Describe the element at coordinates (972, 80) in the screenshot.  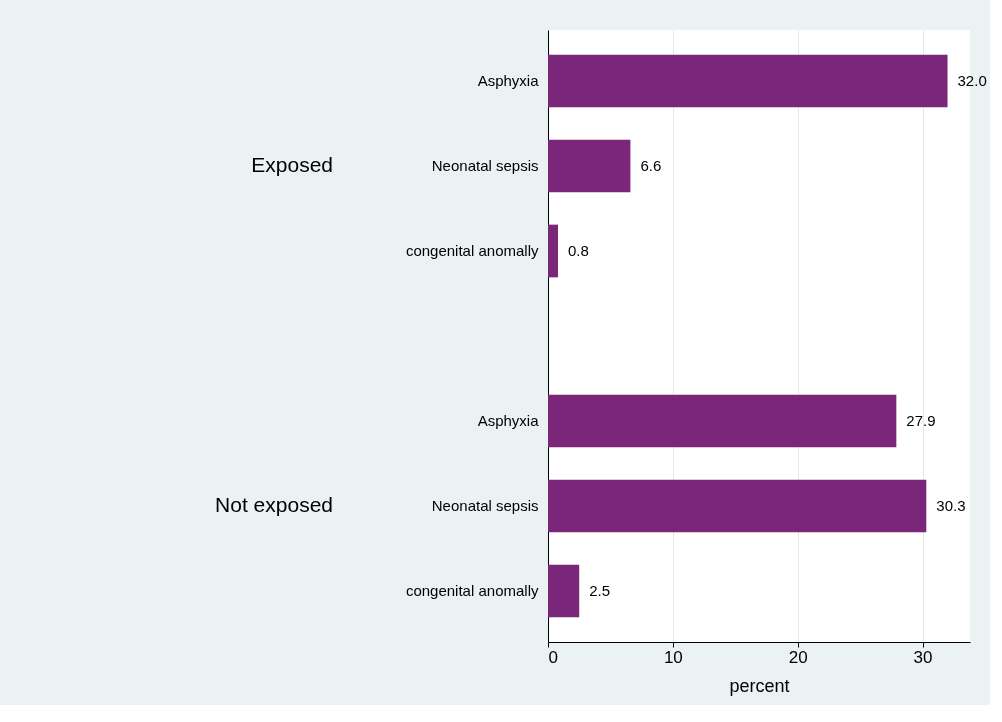
I see `data-label: 32.0` at that location.